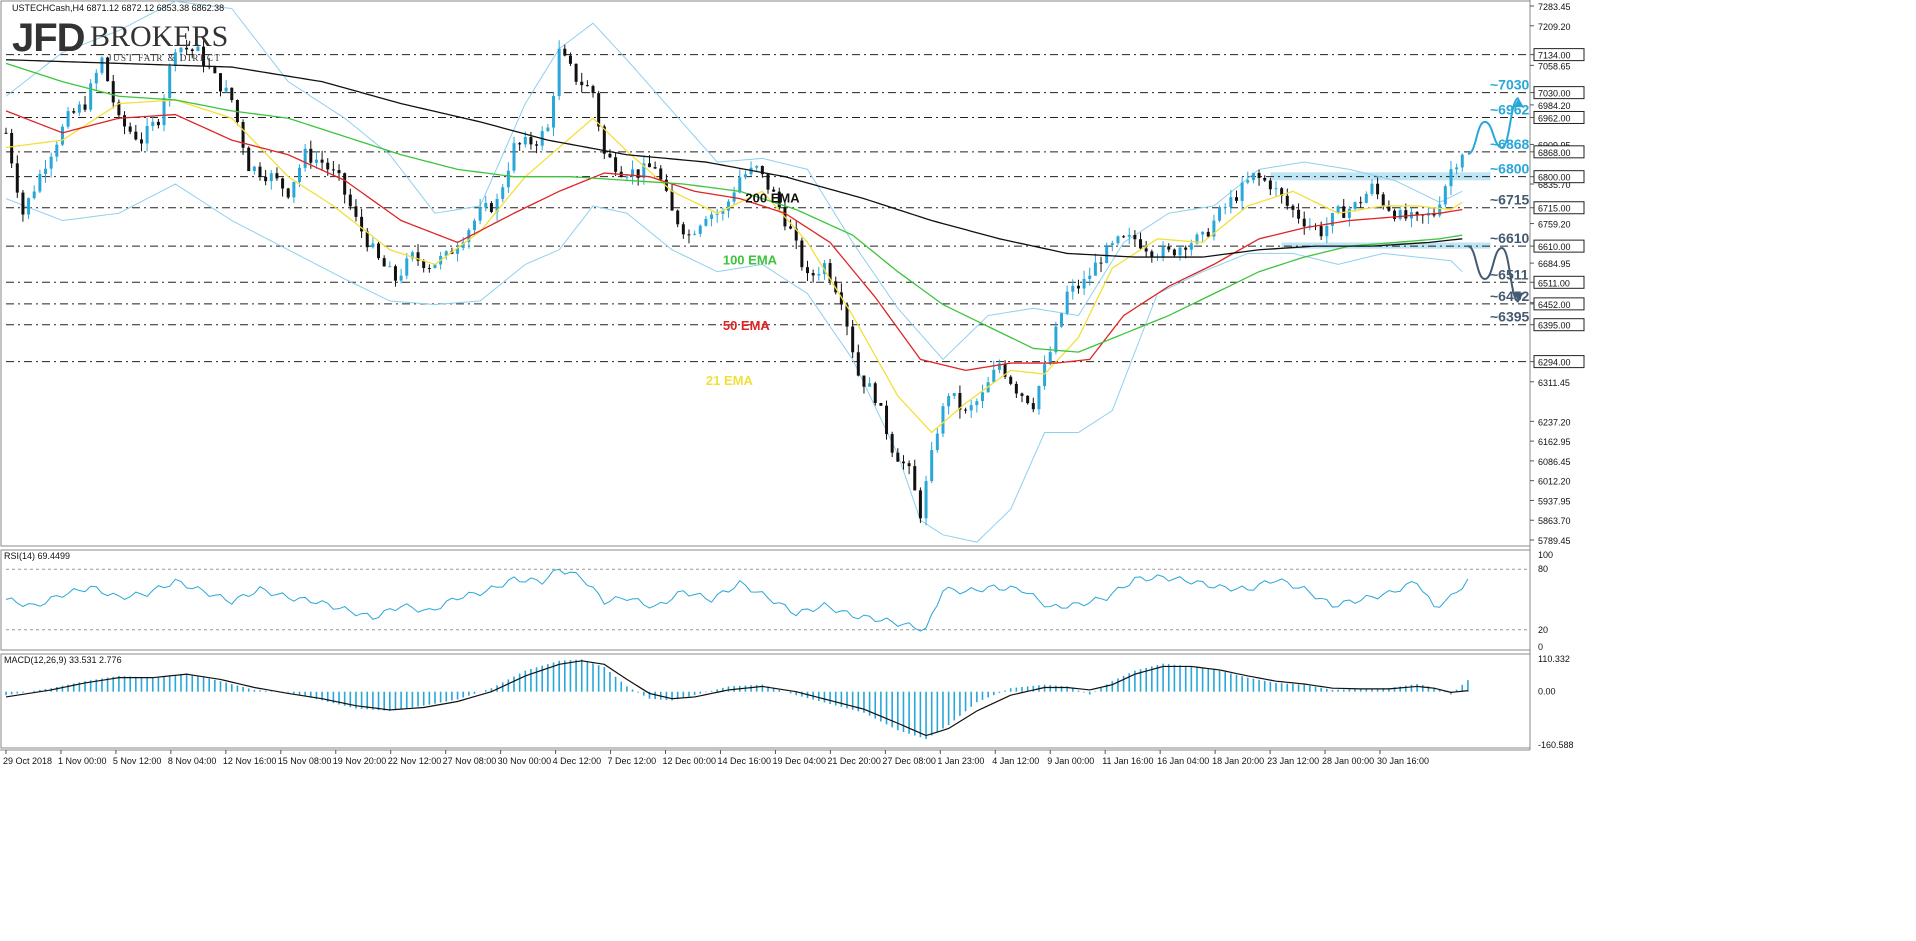 This screenshot has width=1916, height=941. I want to click on macd-signal-line, so click(736, 698).